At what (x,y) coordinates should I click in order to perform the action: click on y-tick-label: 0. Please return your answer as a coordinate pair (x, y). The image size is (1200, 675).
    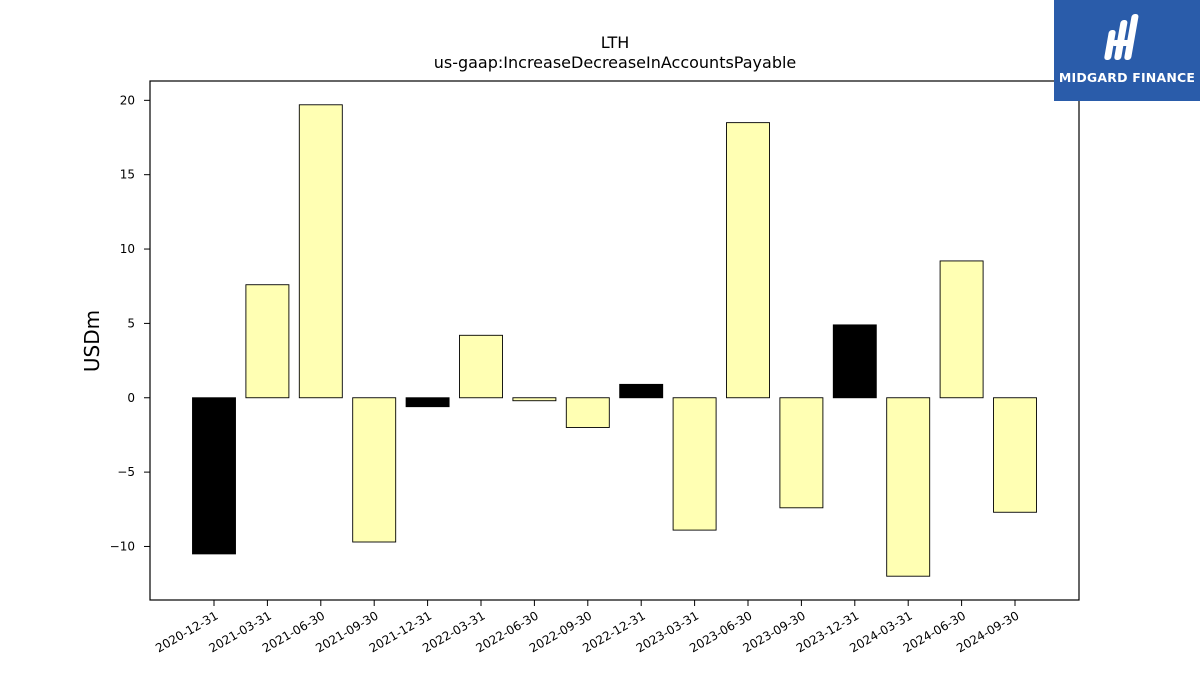
    Looking at the image, I should click on (131, 398).